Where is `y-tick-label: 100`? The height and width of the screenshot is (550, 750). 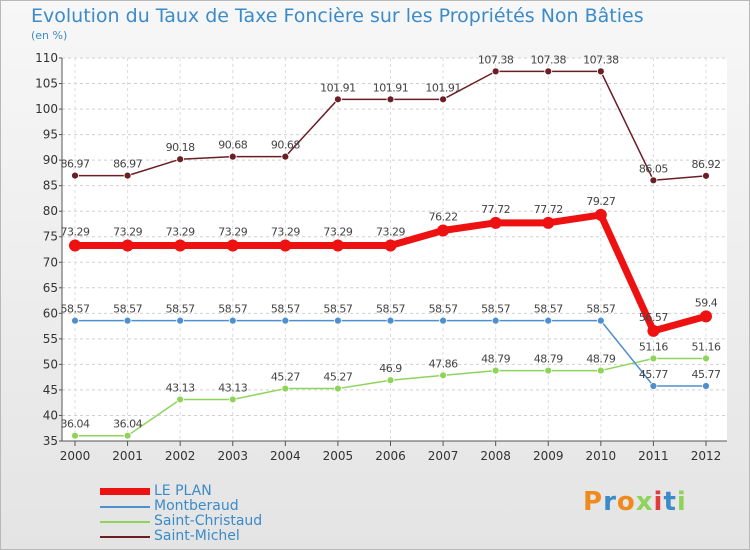 y-tick-label: 100 is located at coordinates (46, 109).